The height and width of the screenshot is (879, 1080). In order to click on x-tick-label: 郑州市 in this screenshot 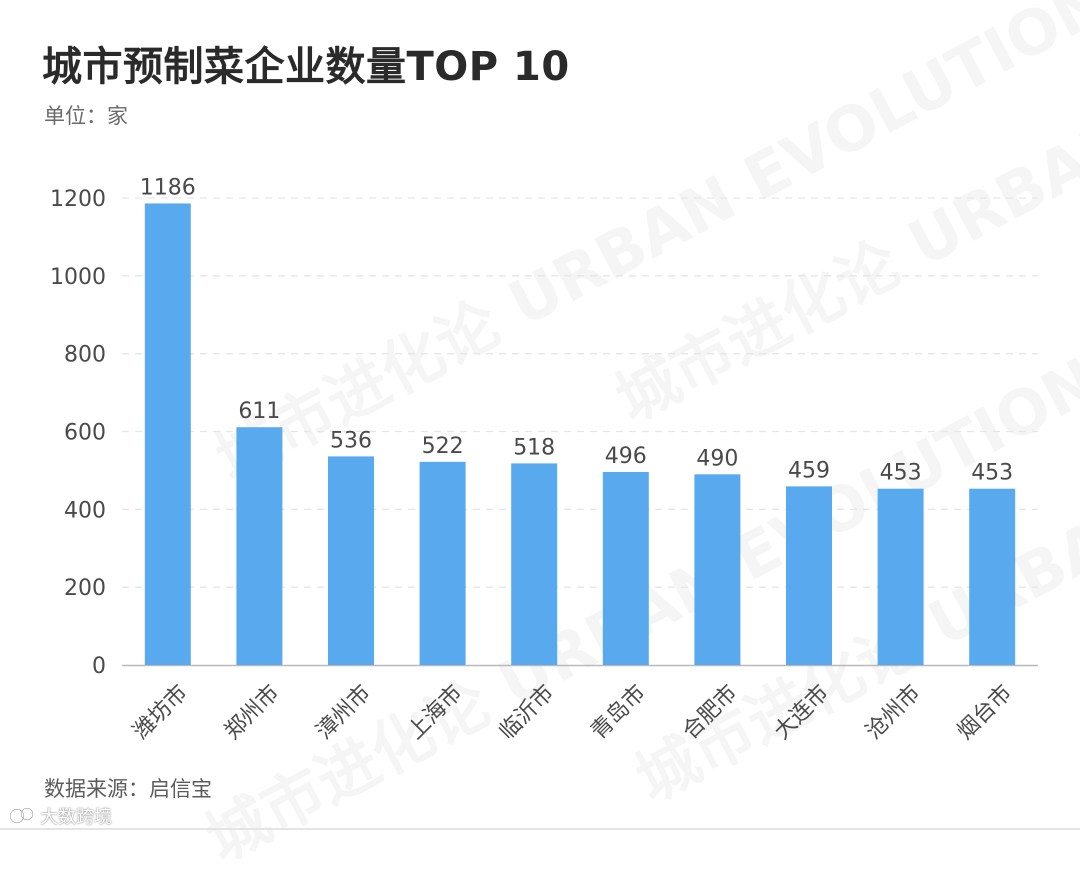, I will do `click(252, 712)`.